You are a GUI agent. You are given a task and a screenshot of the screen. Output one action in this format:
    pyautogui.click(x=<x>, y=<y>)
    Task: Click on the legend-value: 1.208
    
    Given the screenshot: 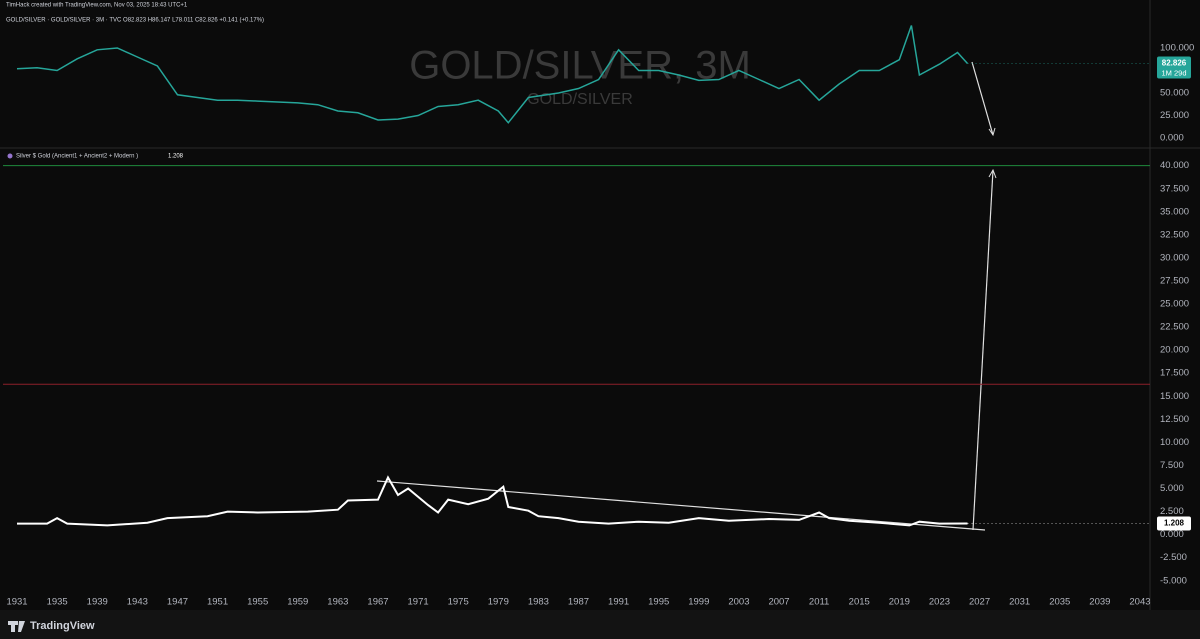 What is the action you would take?
    pyautogui.click(x=176, y=157)
    